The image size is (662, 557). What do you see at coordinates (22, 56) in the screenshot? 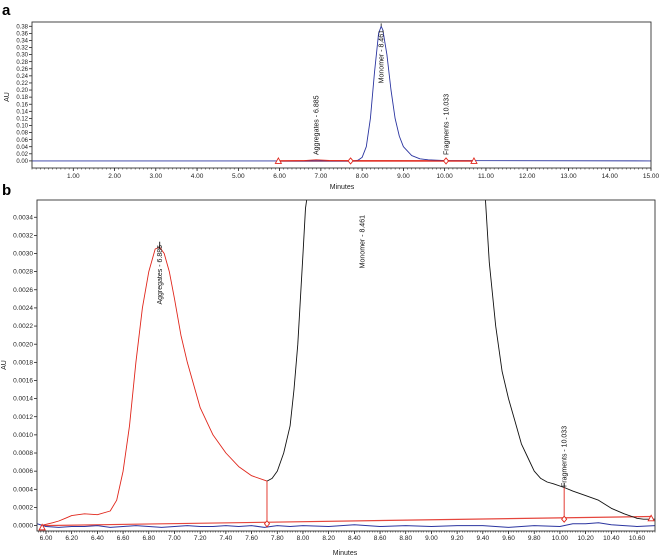
I see `y-tick-label: 0.30` at bounding box center [22, 56].